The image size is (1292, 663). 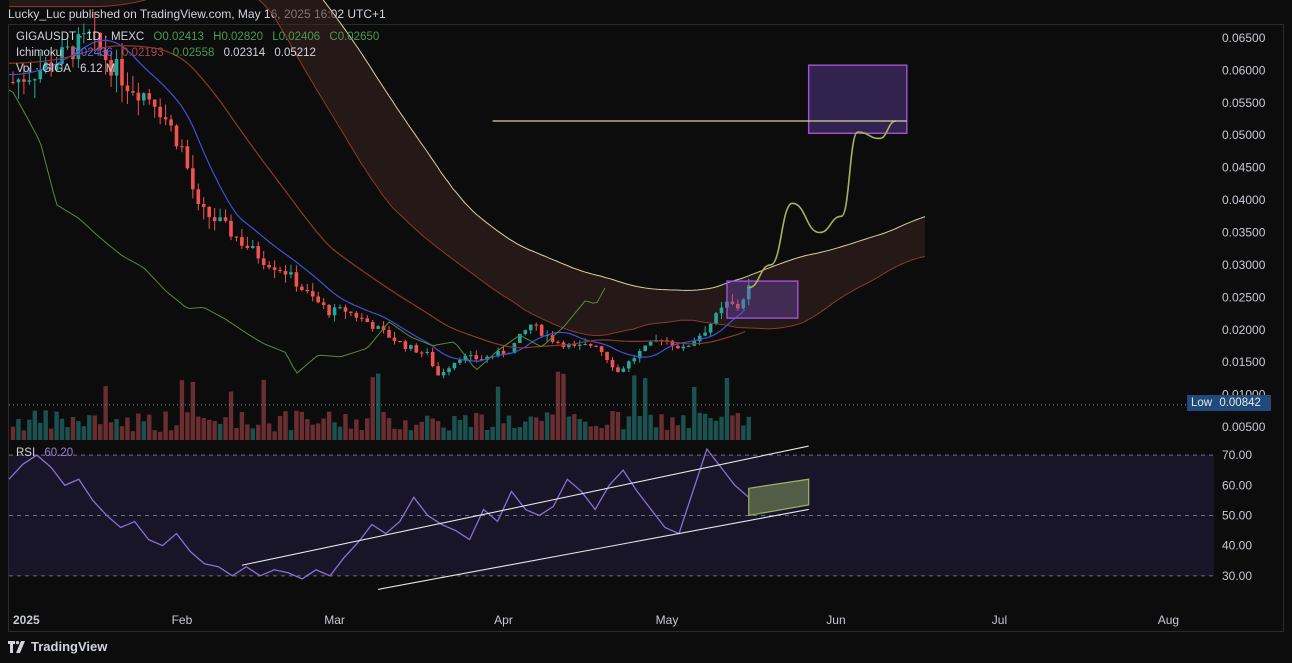 What do you see at coordinates (354, 37) in the screenshot?
I see `ohlc-close: C0.02650` at bounding box center [354, 37].